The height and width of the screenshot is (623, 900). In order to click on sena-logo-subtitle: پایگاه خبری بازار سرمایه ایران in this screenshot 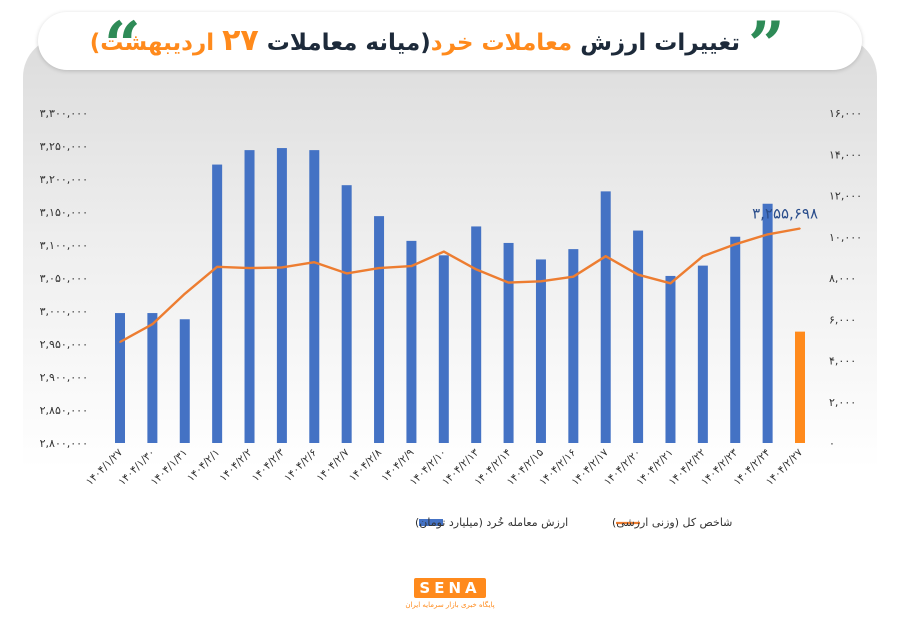, I will do `click(450, 605)`.